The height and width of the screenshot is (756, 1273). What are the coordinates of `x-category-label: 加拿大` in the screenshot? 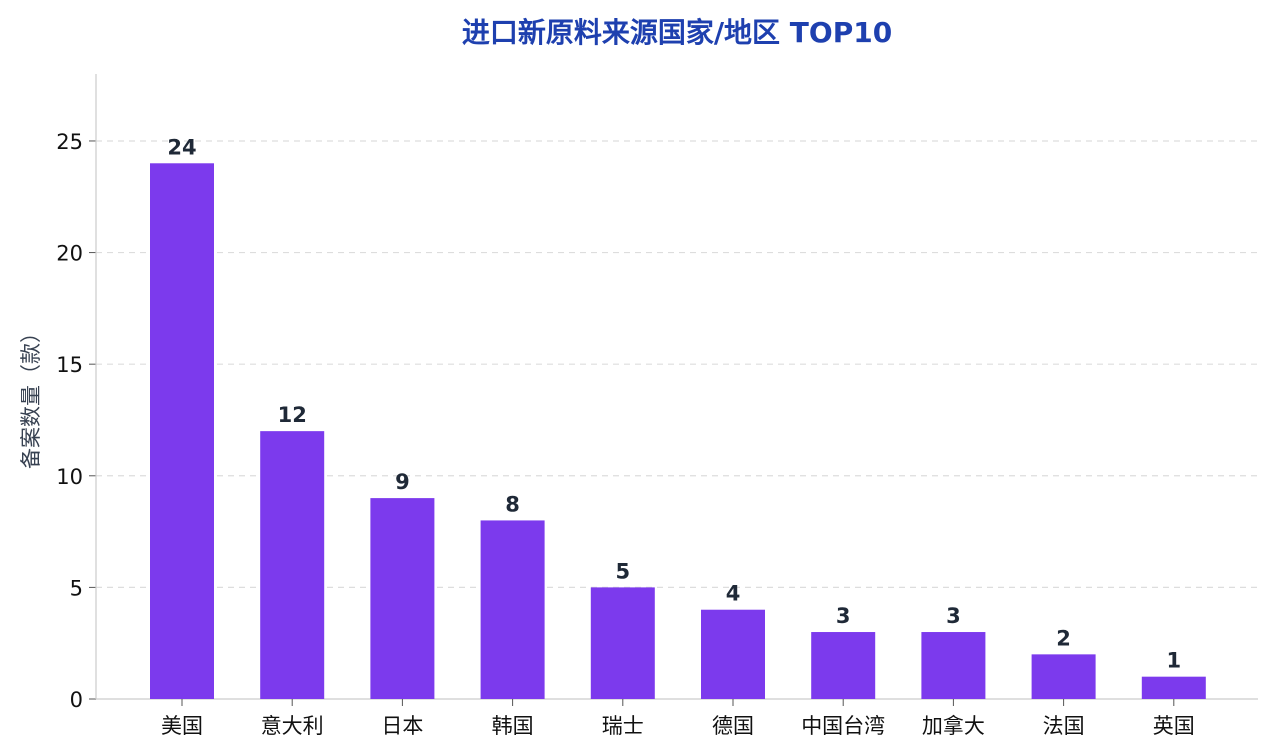 It's located at (953, 726).